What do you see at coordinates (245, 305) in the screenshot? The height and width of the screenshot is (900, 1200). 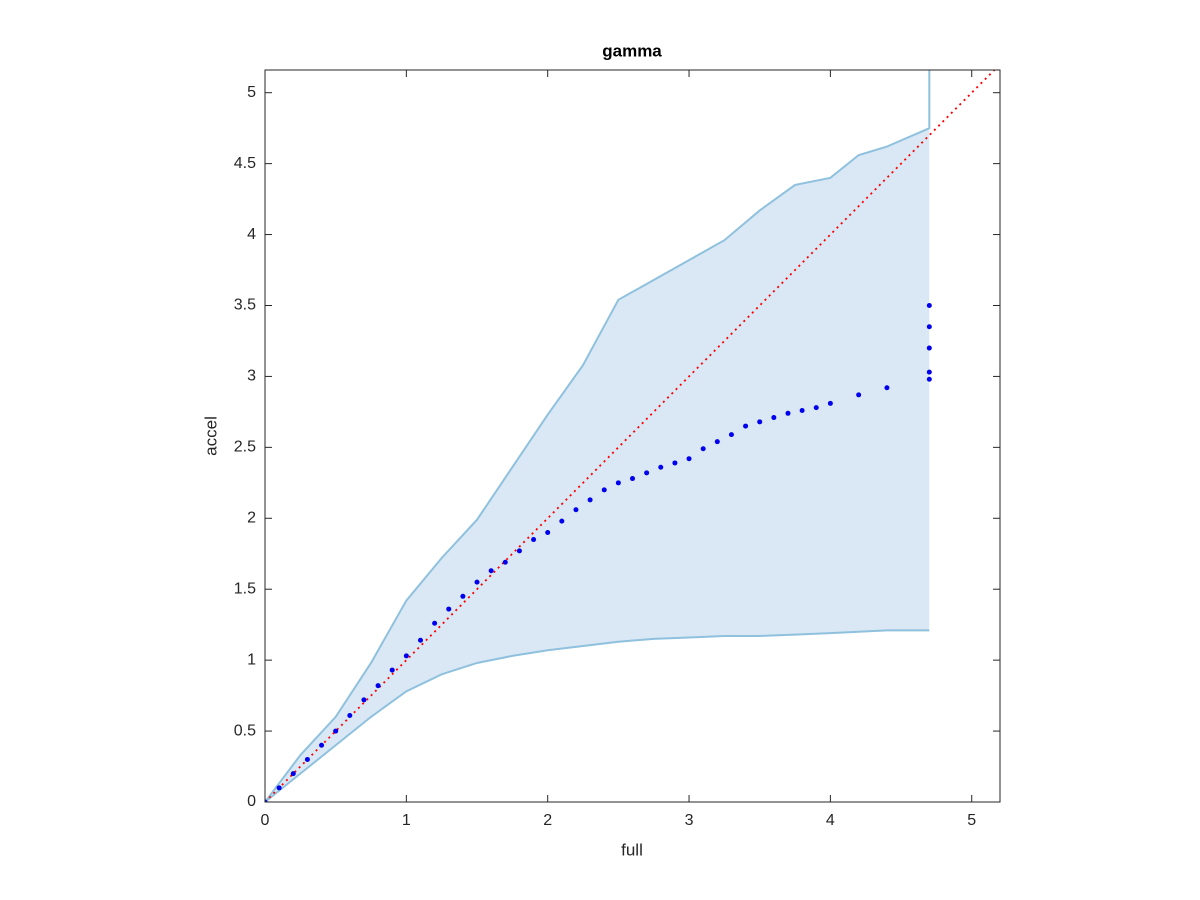 I see `y-tick-label: 3.5` at bounding box center [245, 305].